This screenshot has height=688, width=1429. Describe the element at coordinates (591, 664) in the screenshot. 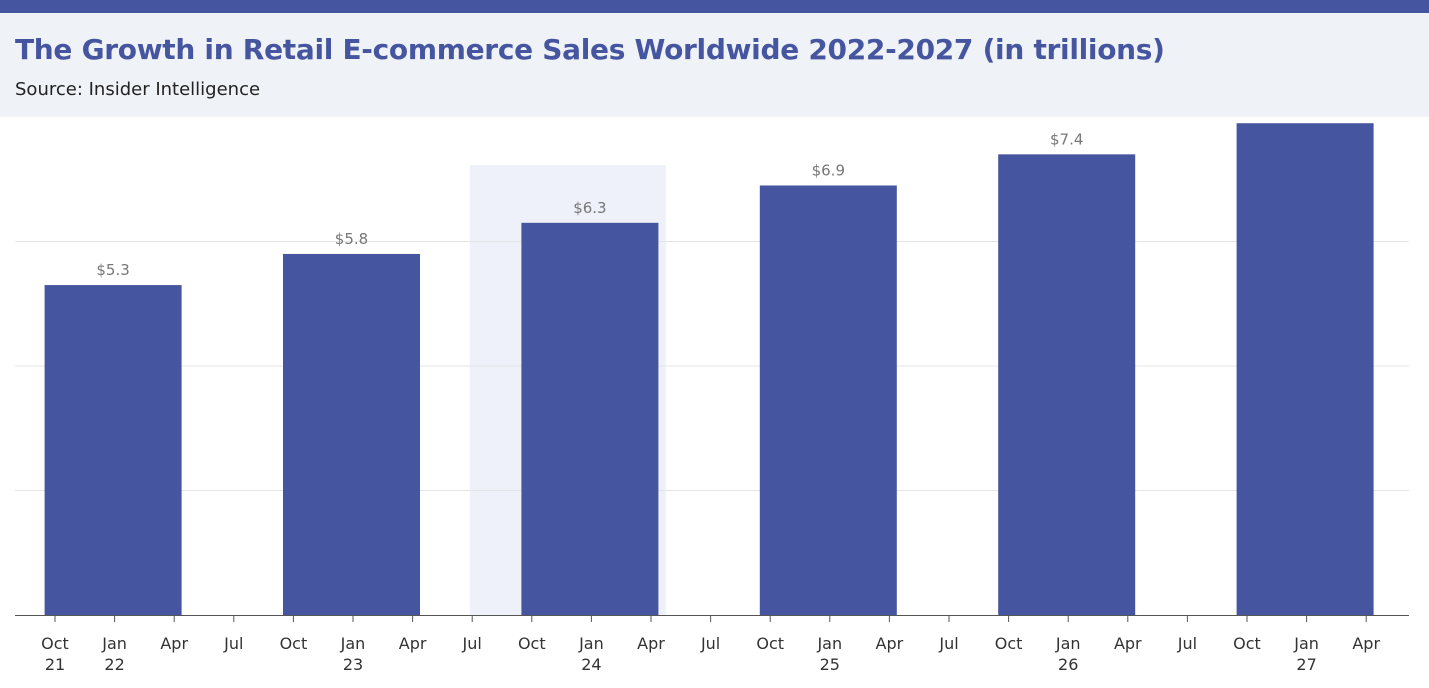

I see `x-tick-label-year: 24` at that location.